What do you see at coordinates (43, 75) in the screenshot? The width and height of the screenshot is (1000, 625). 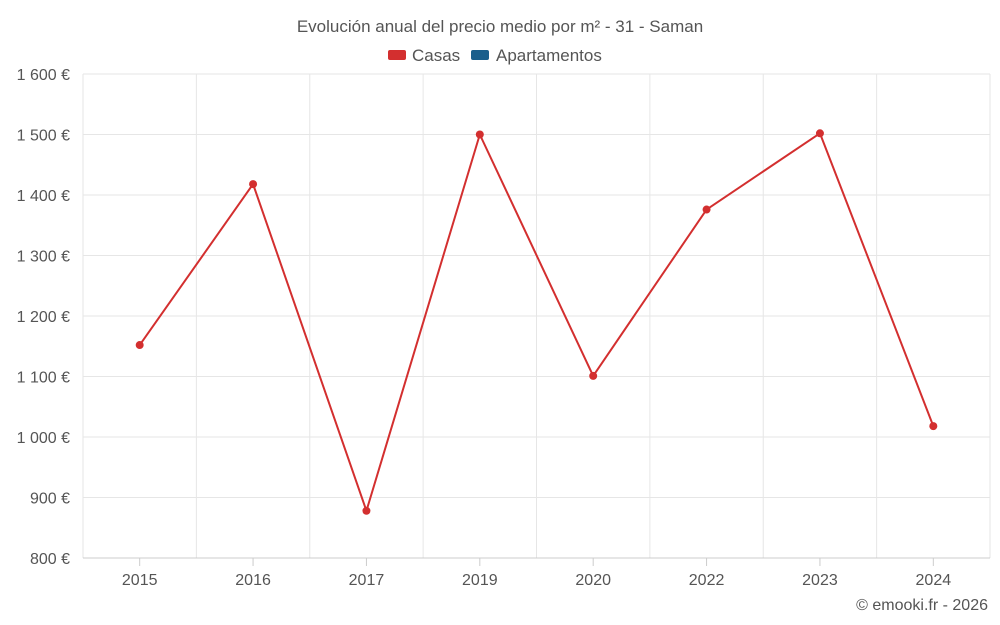 I see `y-tick-label: 1 600 €` at bounding box center [43, 75].